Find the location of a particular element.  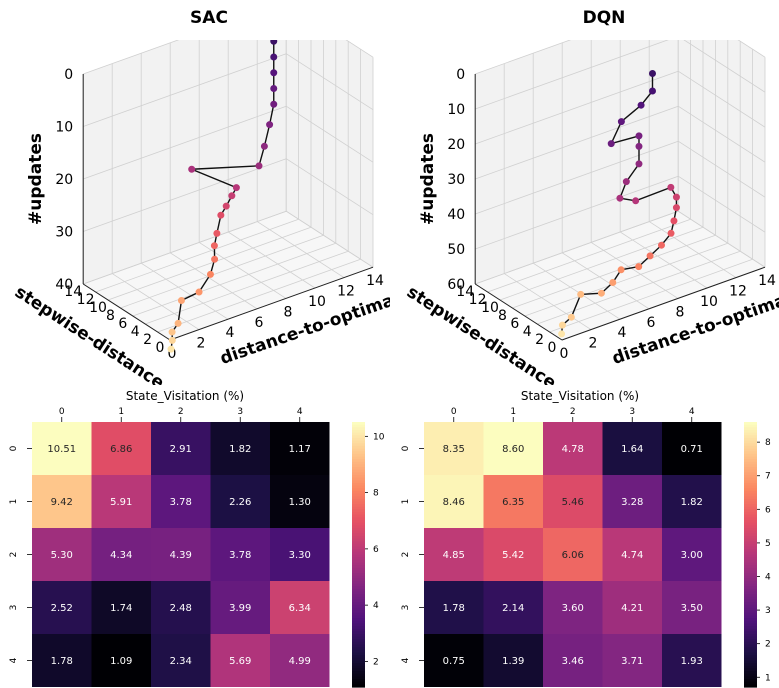

heatmap-cell-value: 2.52 is located at coordinates (62, 608).